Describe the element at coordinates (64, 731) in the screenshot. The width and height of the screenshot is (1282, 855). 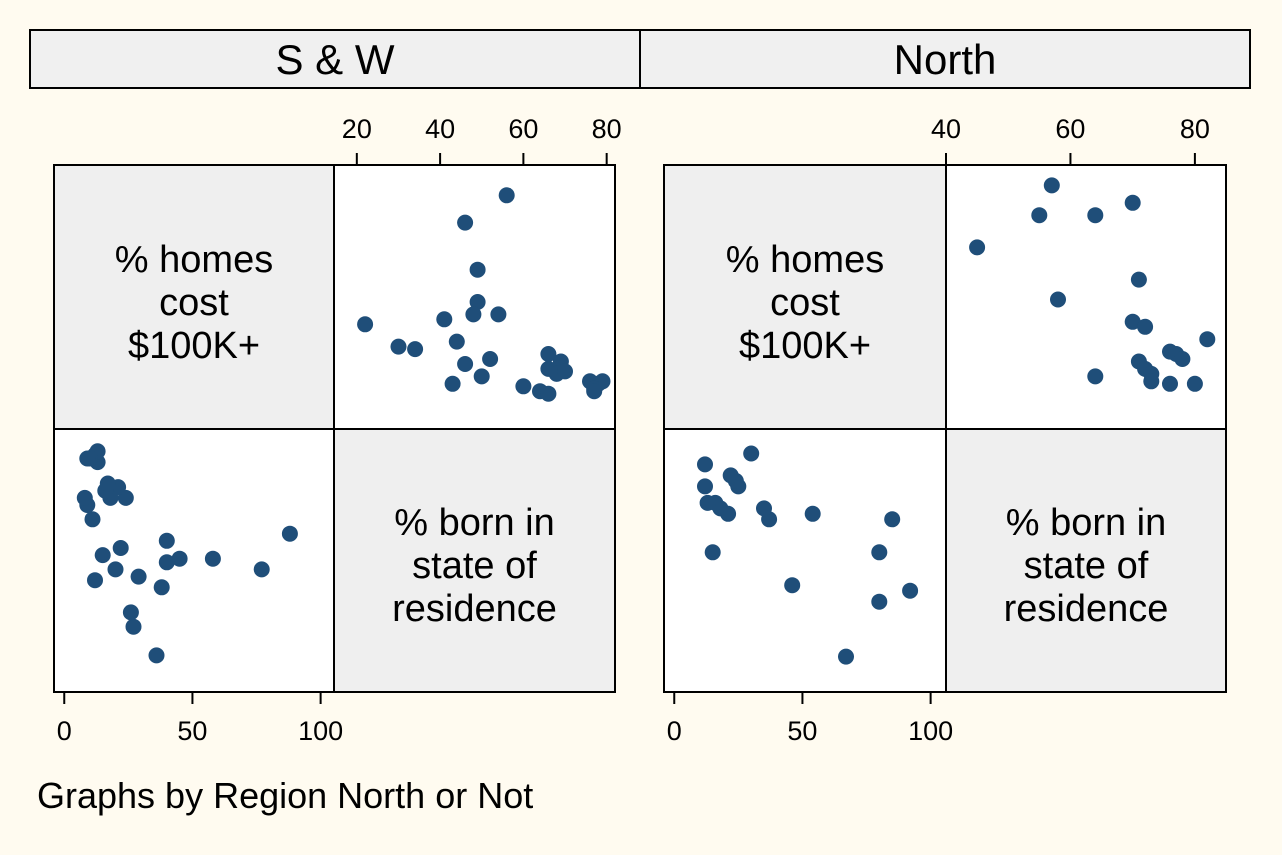
I see `bottom-axis-tick-label: 0` at that location.